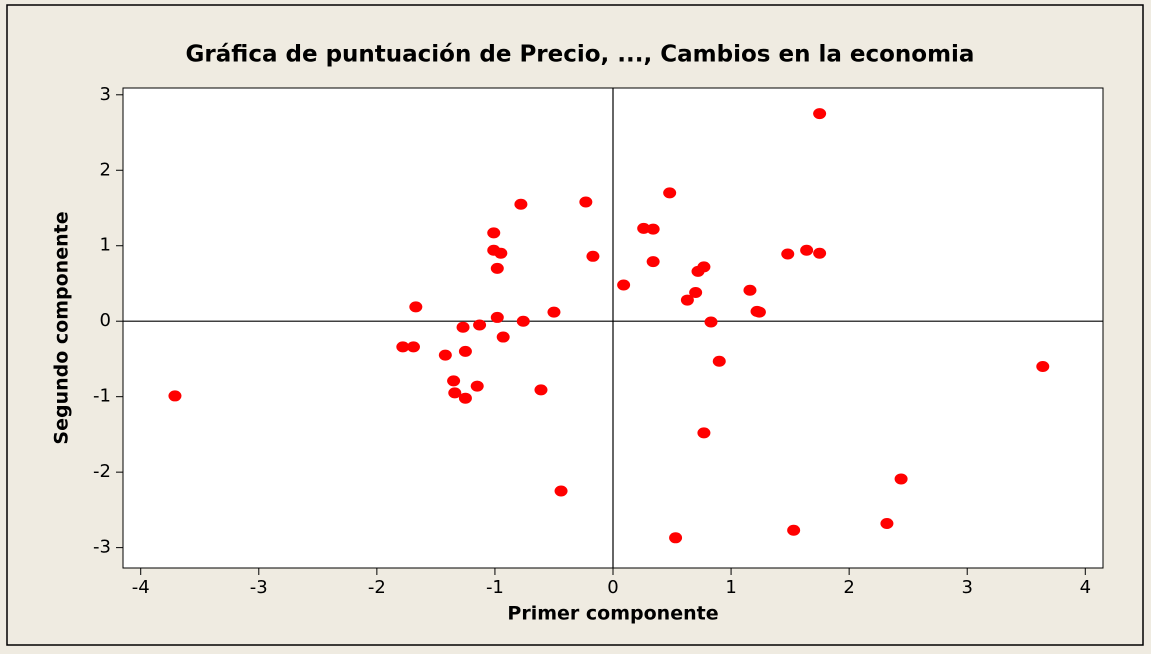  Describe the element at coordinates (259, 587) in the screenshot. I see `x-tick-label: -3` at that location.